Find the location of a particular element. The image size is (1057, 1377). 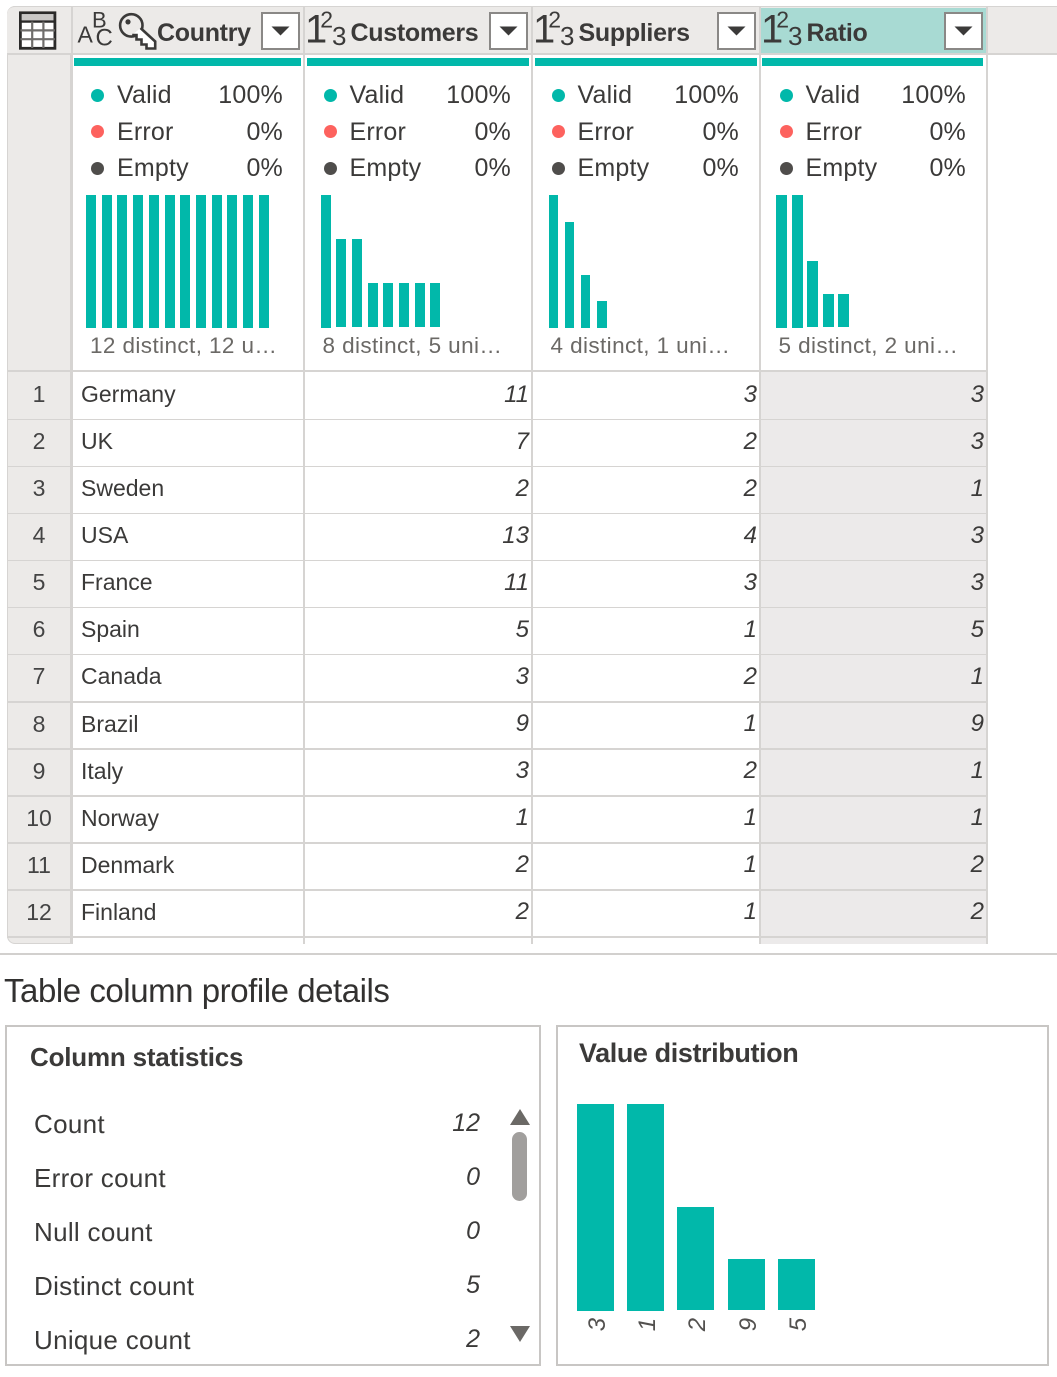

svg-text: A is located at coordinates (86, 35).